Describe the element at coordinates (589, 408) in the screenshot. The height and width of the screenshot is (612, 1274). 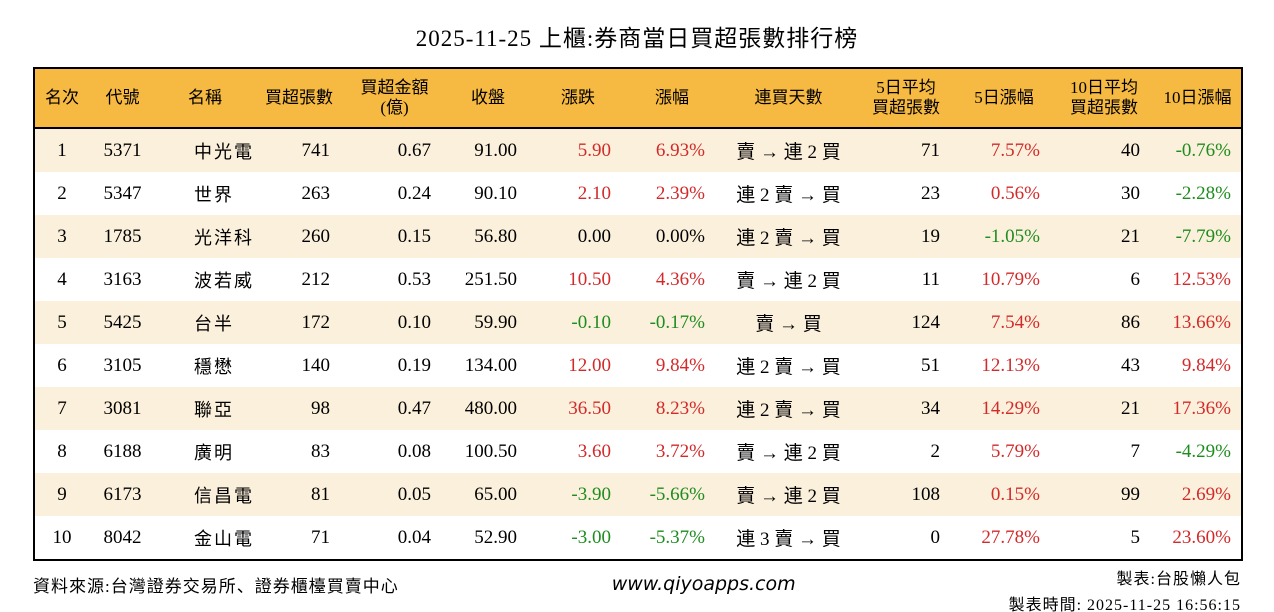
I see `cell-change: 36.50` at that location.